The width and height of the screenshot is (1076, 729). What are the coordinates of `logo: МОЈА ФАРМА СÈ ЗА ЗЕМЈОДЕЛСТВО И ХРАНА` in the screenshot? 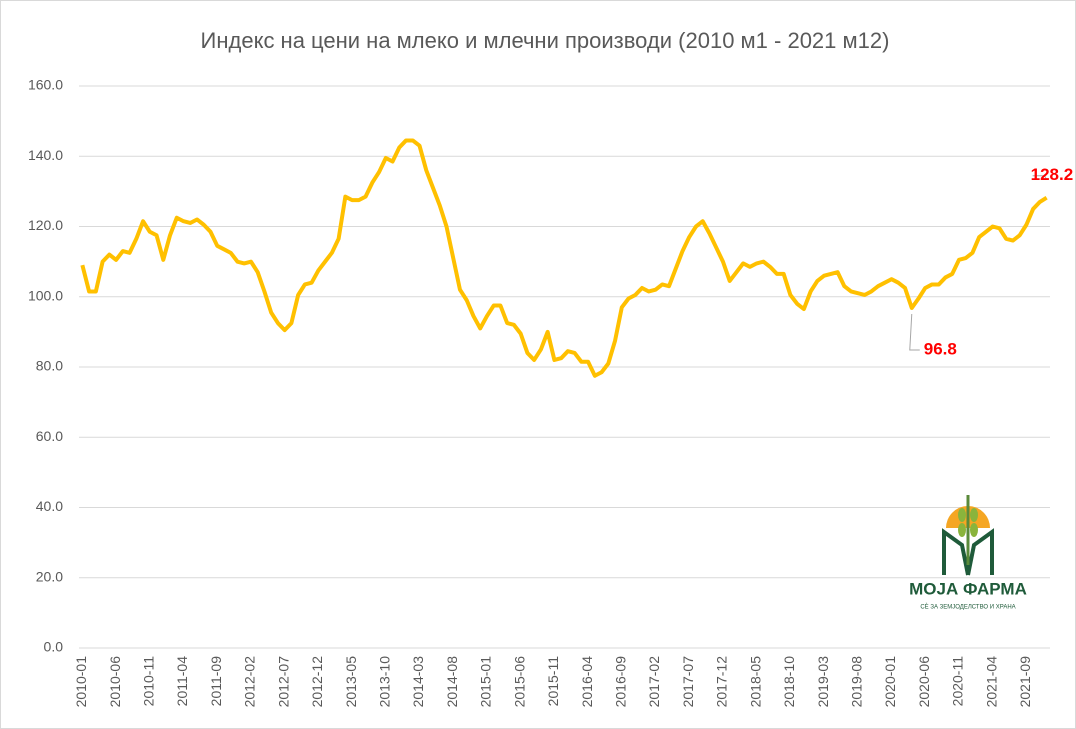 It's located at (968, 553).